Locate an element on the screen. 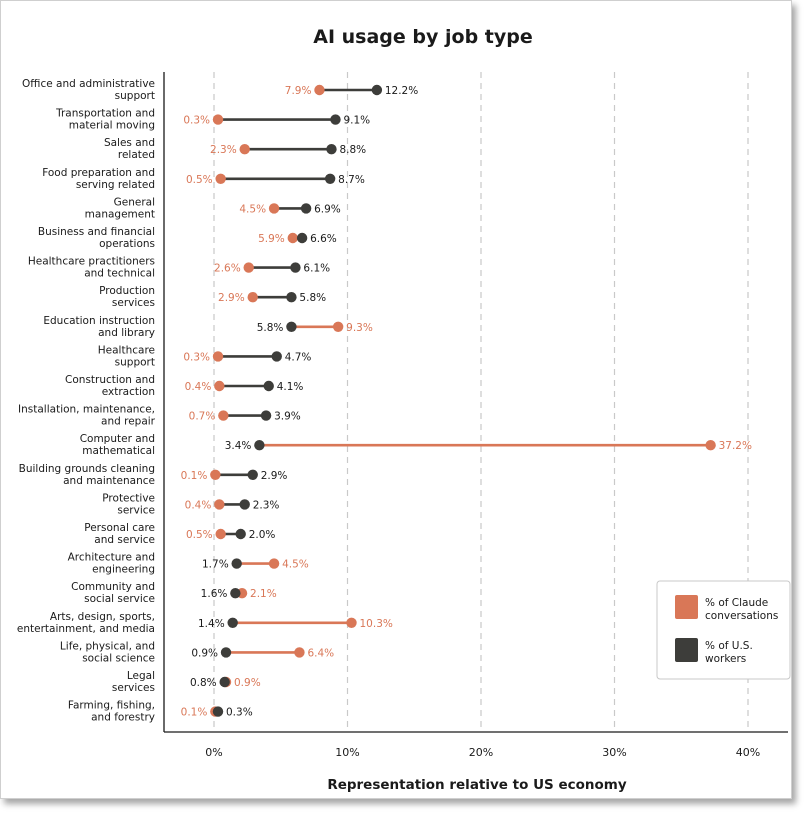 The width and height of the screenshot is (811, 819). x-axis-label: Representation relative to US economy is located at coordinates (477, 785).